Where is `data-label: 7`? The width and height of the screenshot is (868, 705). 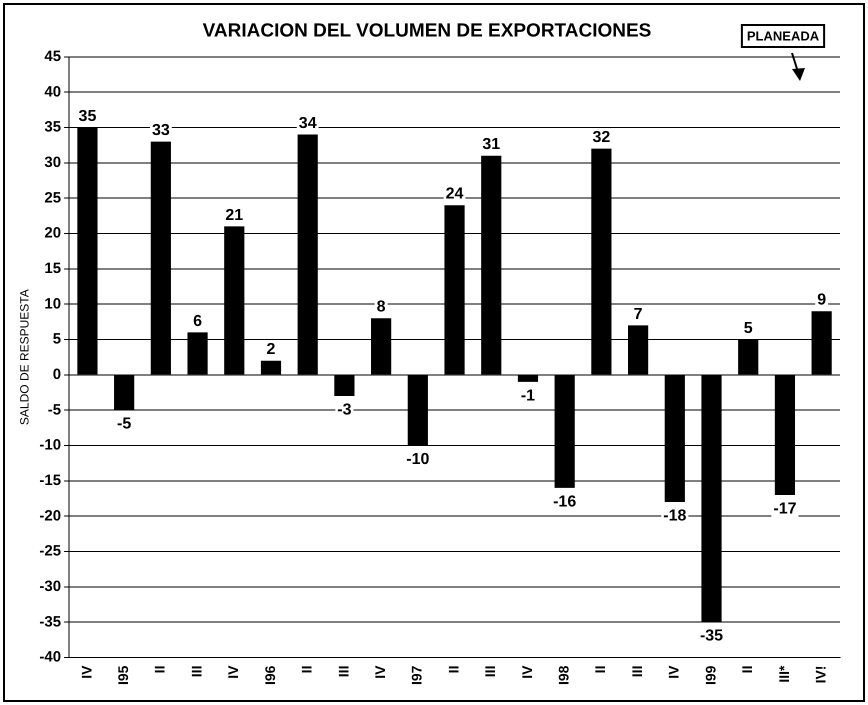 data-label: 7 is located at coordinates (638, 314).